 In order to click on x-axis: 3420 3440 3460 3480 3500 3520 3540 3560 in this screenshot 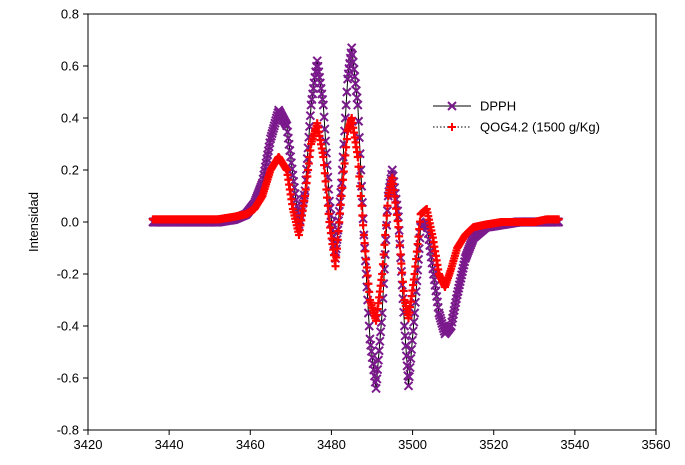, I will do `click(372, 441)`.